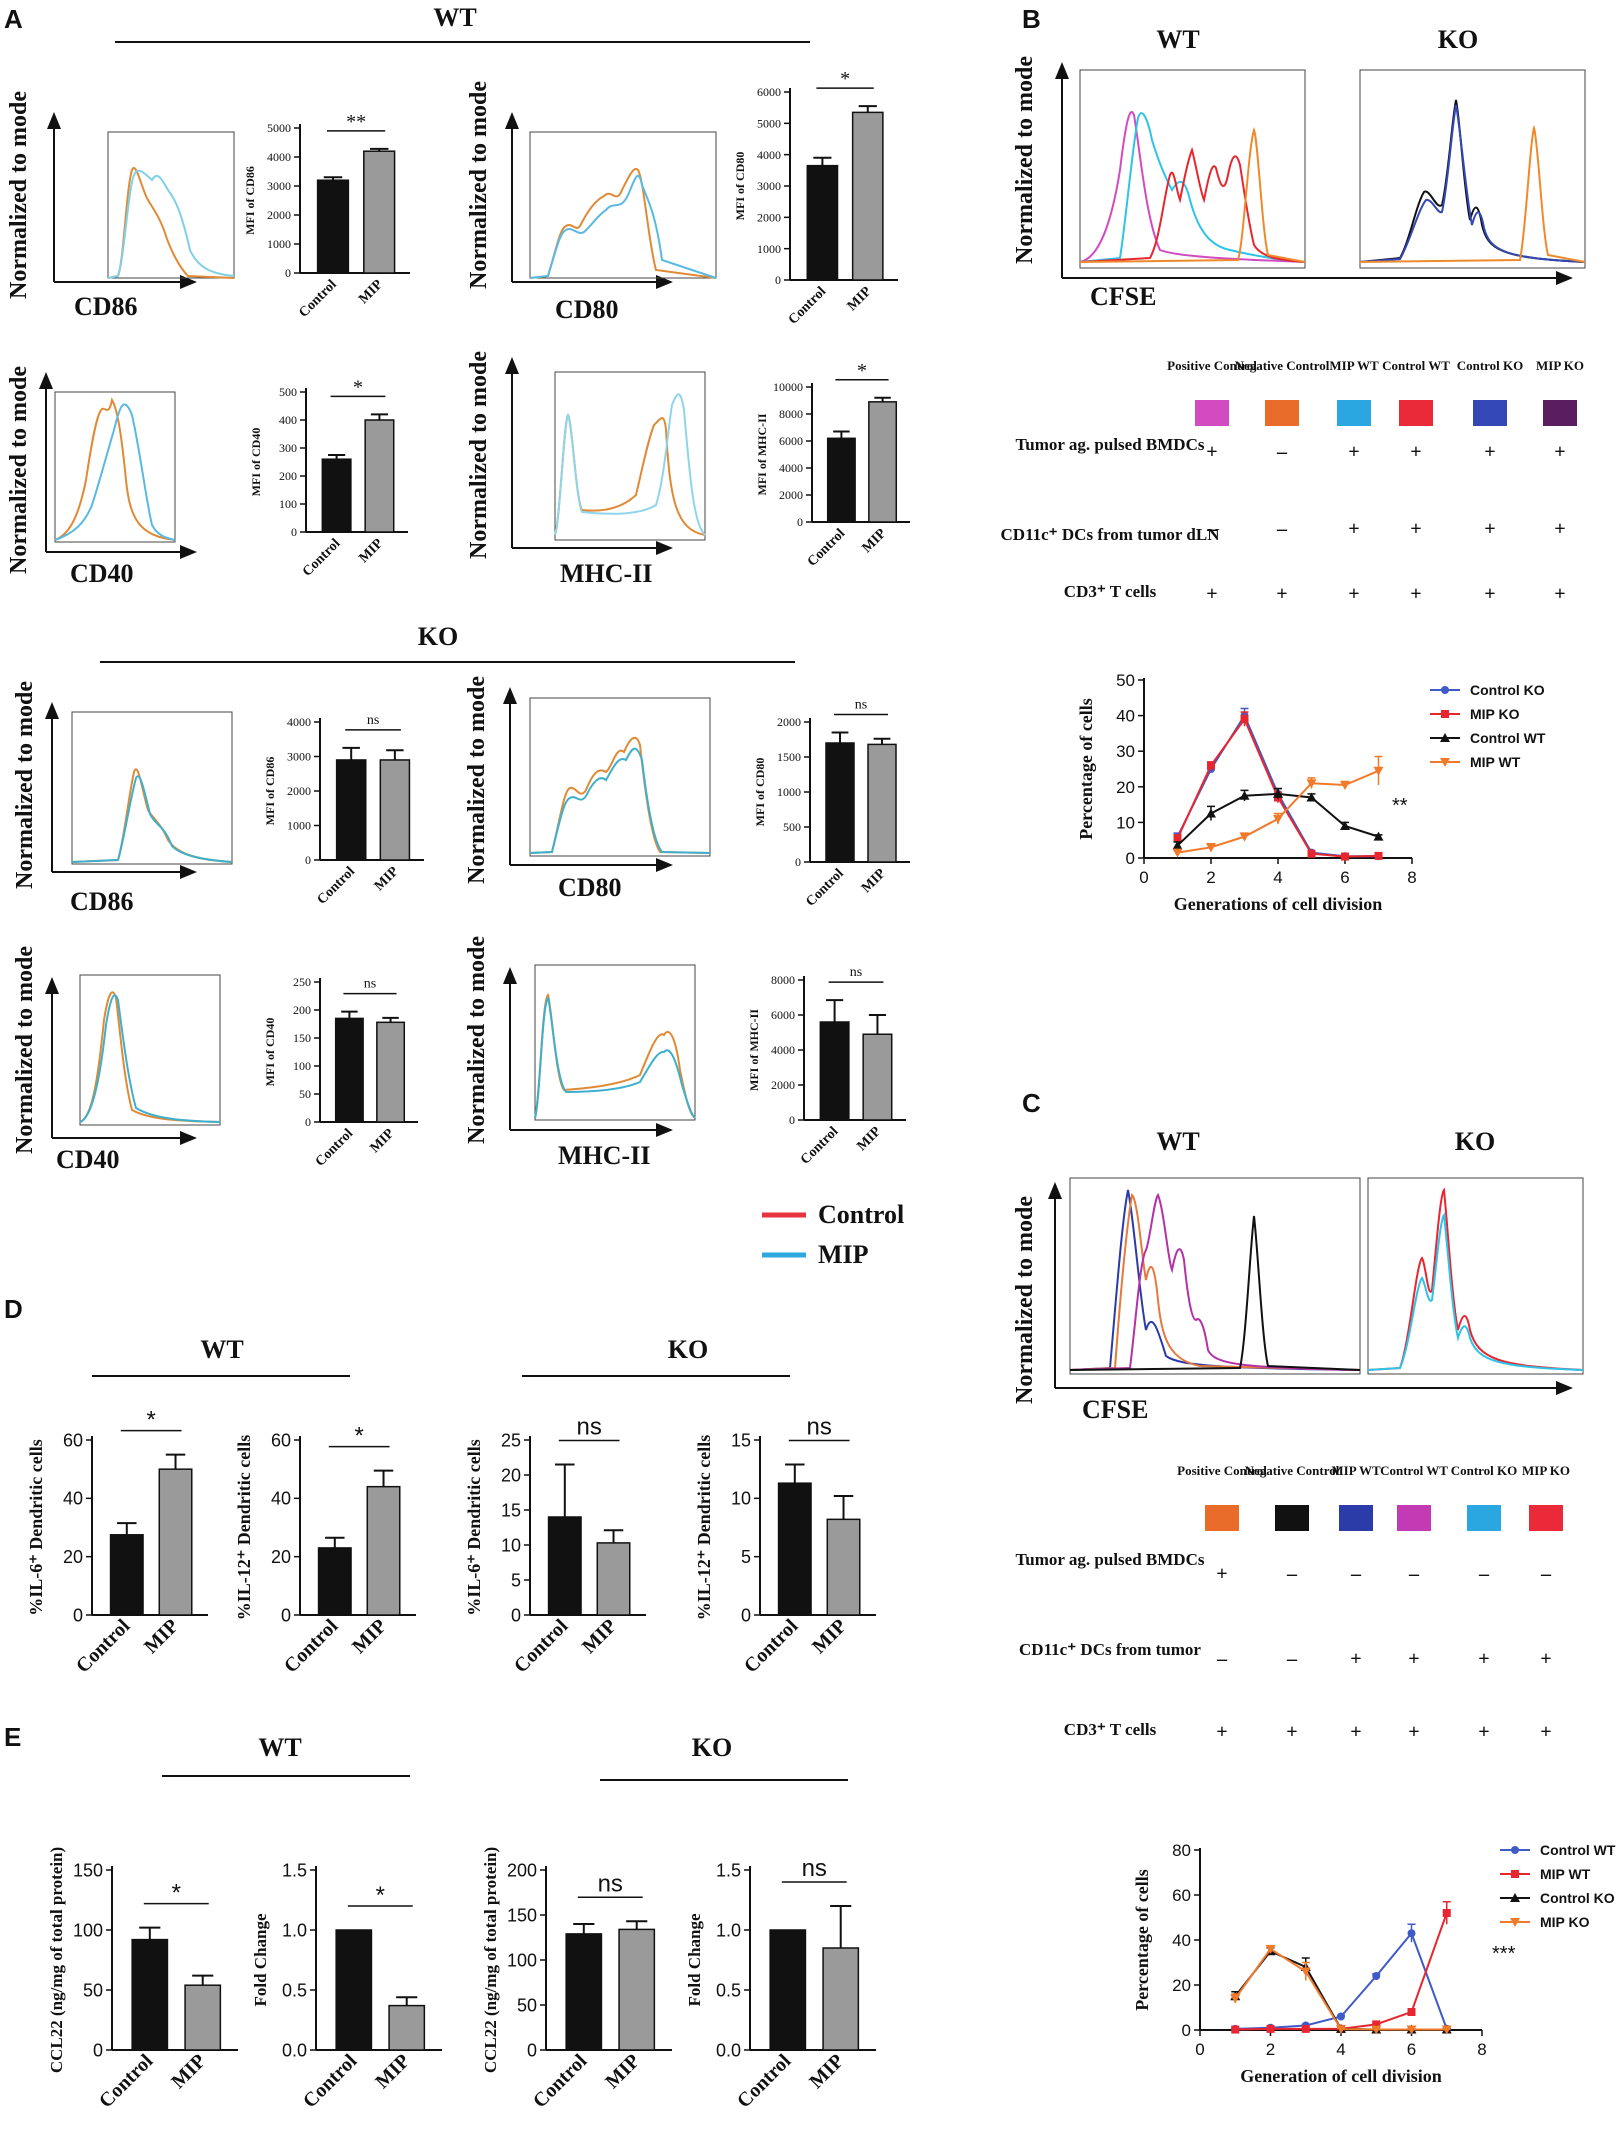 The height and width of the screenshot is (2129, 1621). Describe the element at coordinates (302, 982) in the screenshot. I see `y-tick-label: 250` at that location.